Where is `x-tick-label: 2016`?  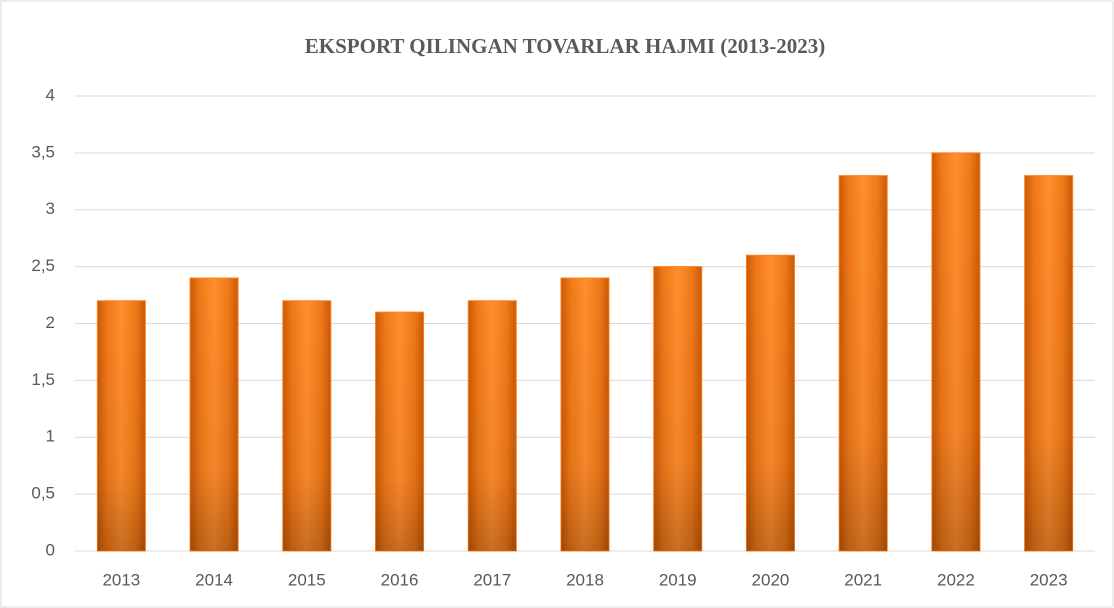
x-tick-label: 2016 is located at coordinates (400, 579).